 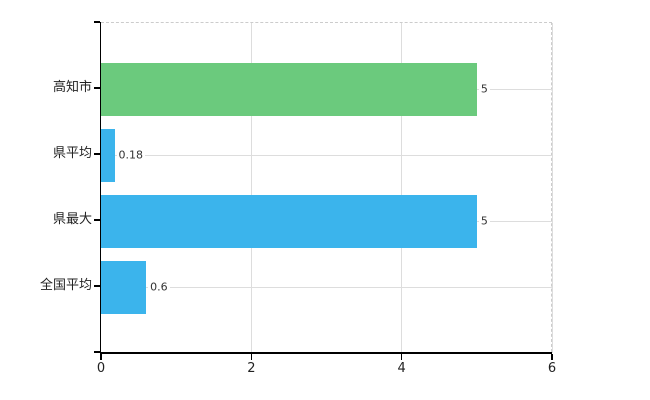 What do you see at coordinates (401, 368) in the screenshot?
I see `x-tick-label: 4` at bounding box center [401, 368].